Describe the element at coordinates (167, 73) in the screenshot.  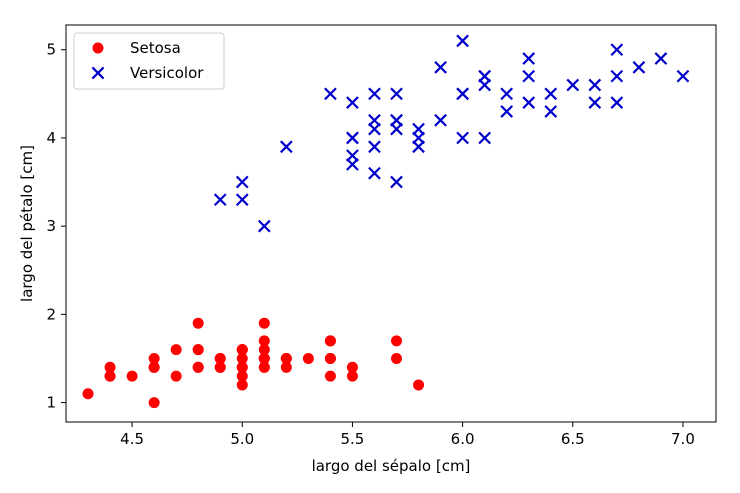
I see `legend-label-versicolor: Versicolor` at that location.